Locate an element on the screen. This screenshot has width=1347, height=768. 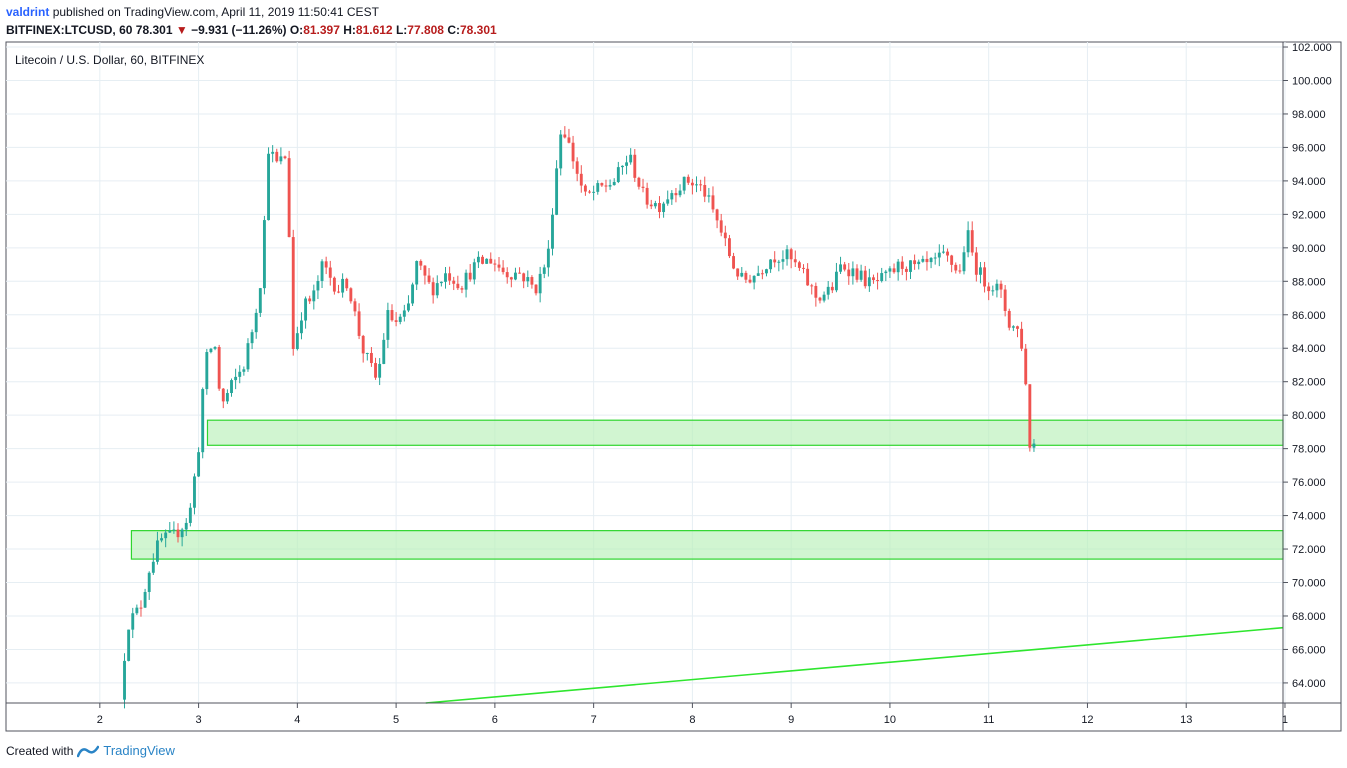
tradingview-logo-icon is located at coordinates (88, 751).